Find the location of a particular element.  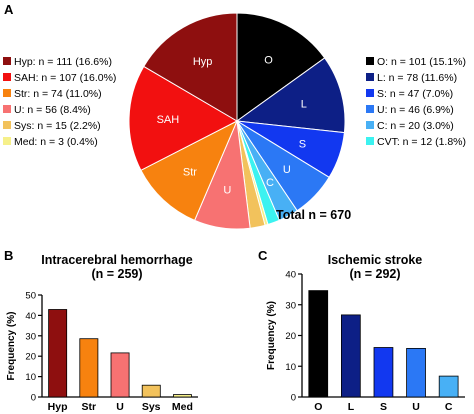

chart-b-title: Intracerebral hemorrhage is located at coordinates (116, 260).